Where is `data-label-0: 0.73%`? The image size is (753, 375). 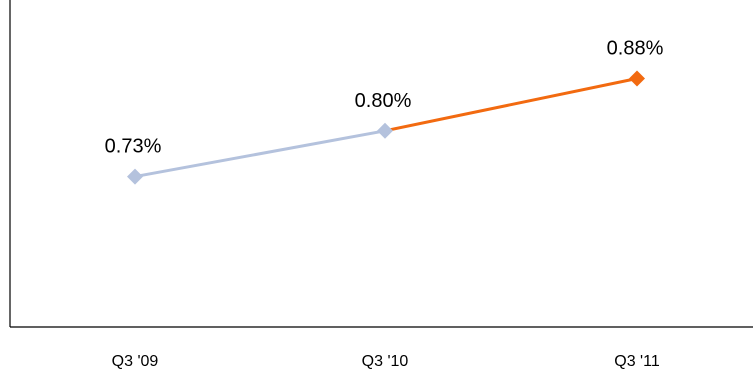
data-label-0: 0.73% is located at coordinates (133, 147).